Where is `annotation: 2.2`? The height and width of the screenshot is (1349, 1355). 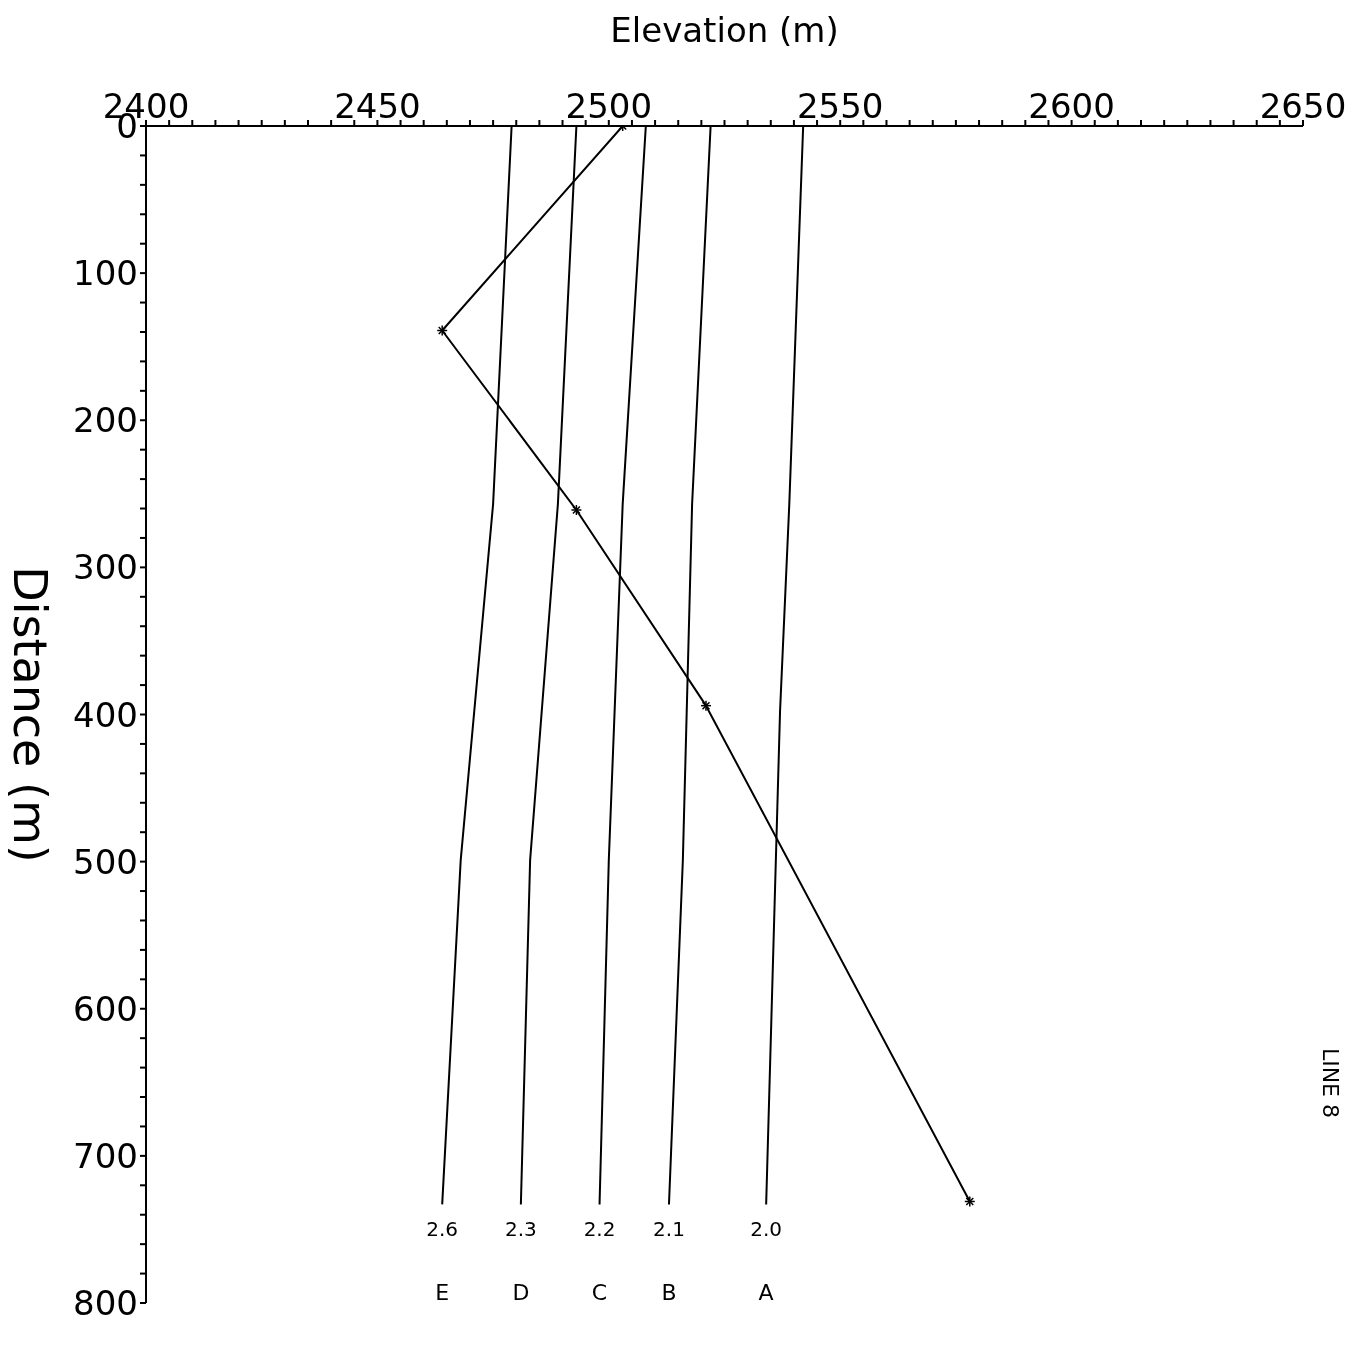
annotation: 2.2 is located at coordinates (599, 1229).